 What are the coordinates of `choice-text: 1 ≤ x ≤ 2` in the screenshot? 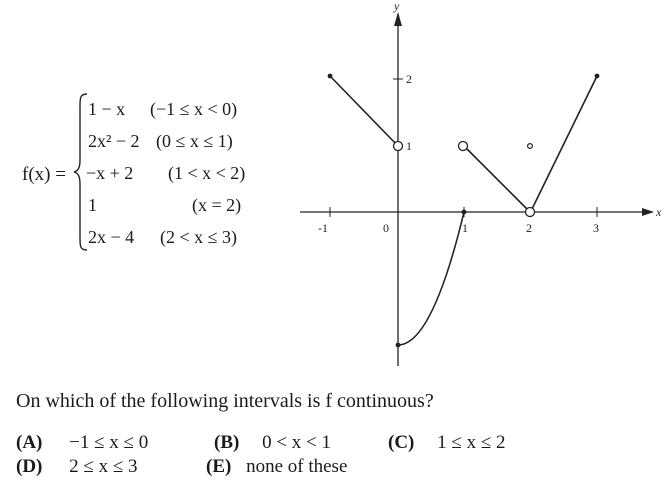 It's located at (471, 442).